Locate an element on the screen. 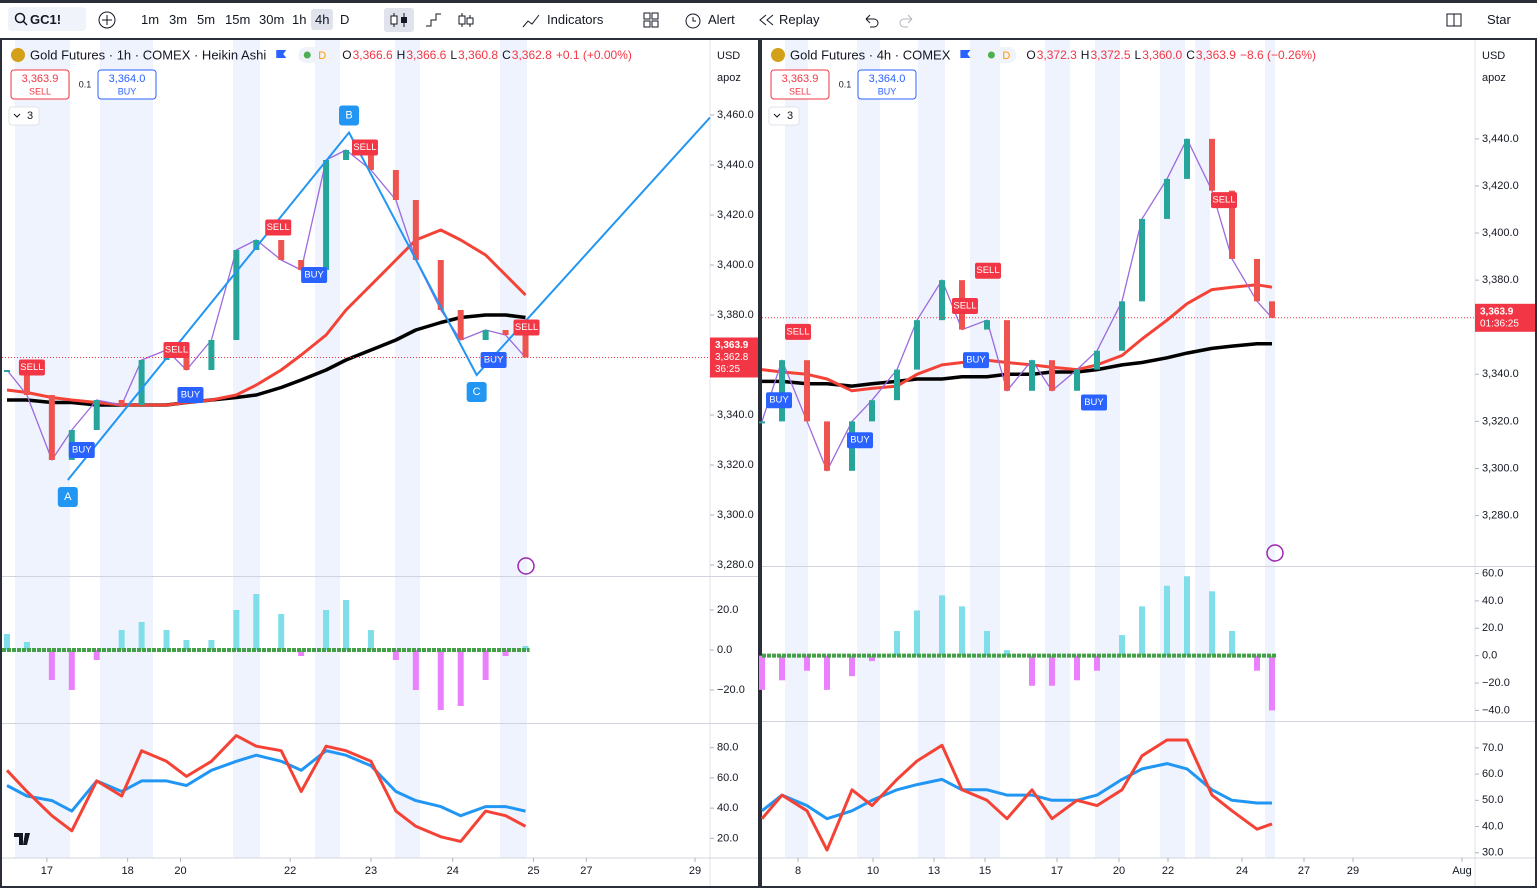 The image size is (1537, 888). interval-button: 30m is located at coordinates (272, 19).